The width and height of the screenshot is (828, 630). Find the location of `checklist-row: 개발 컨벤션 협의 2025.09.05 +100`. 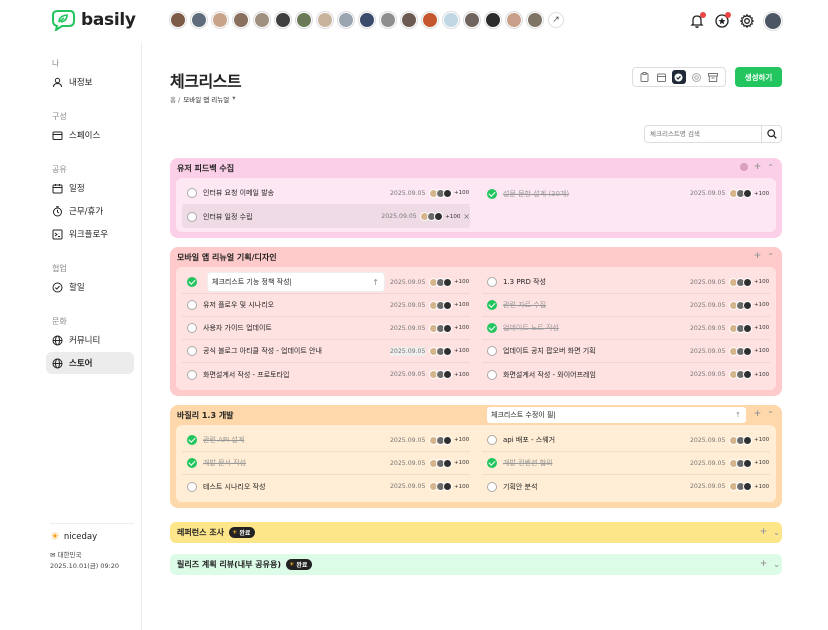

checklist-row: 개발 컨벤션 협의 2025.09.05 +100 is located at coordinates (626, 463).